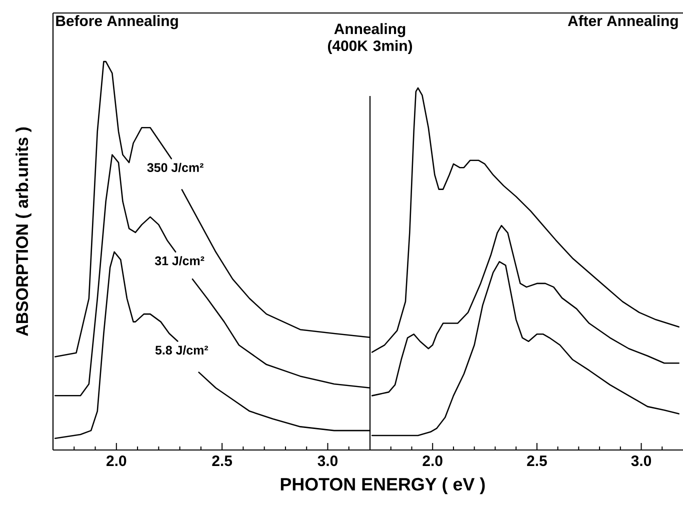  I want to click on series-label: 31 J/cm², so click(179, 261).